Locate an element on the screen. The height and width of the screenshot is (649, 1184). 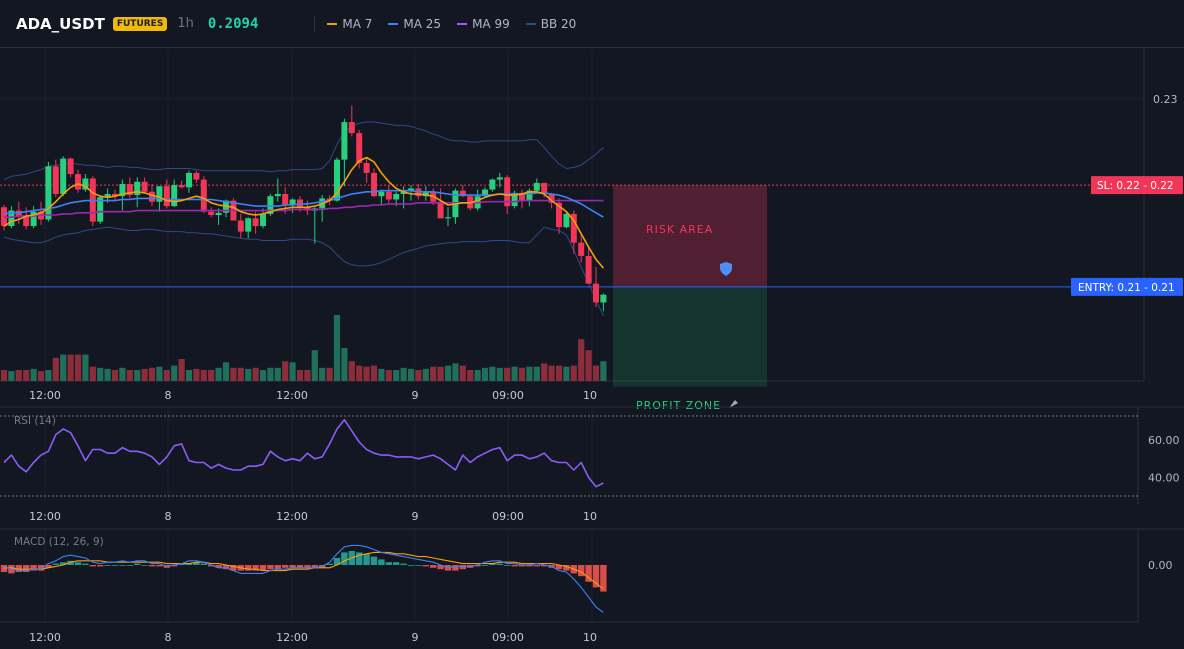
macd-x-tick: 10 is located at coordinates (590, 637).